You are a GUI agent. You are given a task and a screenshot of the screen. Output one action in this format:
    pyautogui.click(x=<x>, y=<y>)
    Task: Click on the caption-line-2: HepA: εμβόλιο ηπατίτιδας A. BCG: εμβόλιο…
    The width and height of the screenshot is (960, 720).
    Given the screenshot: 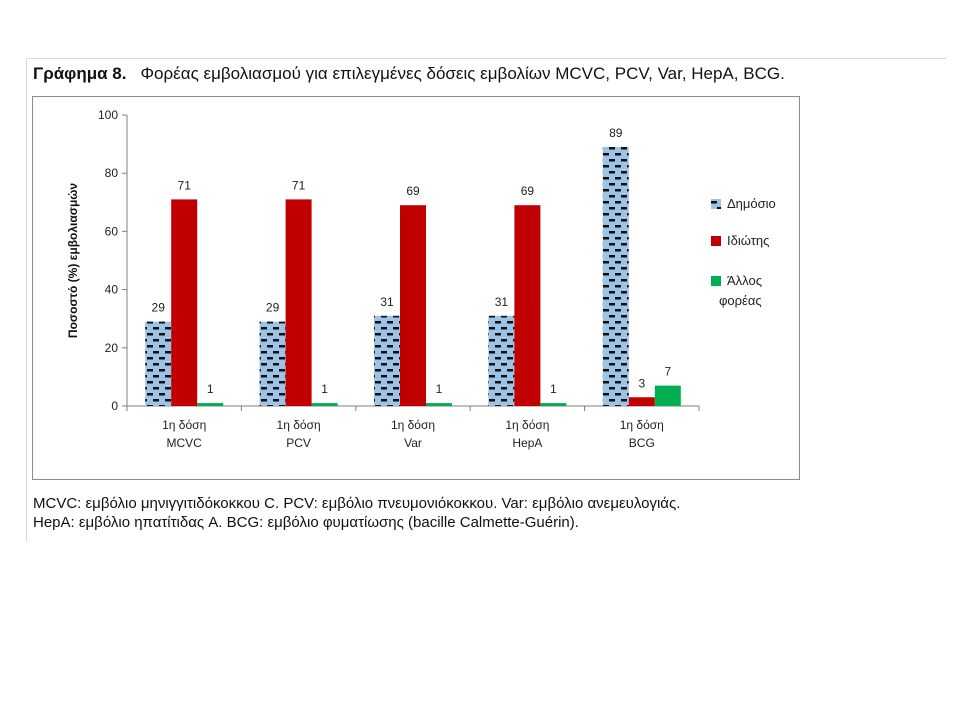 What is the action you would take?
    pyautogui.click(x=306, y=522)
    